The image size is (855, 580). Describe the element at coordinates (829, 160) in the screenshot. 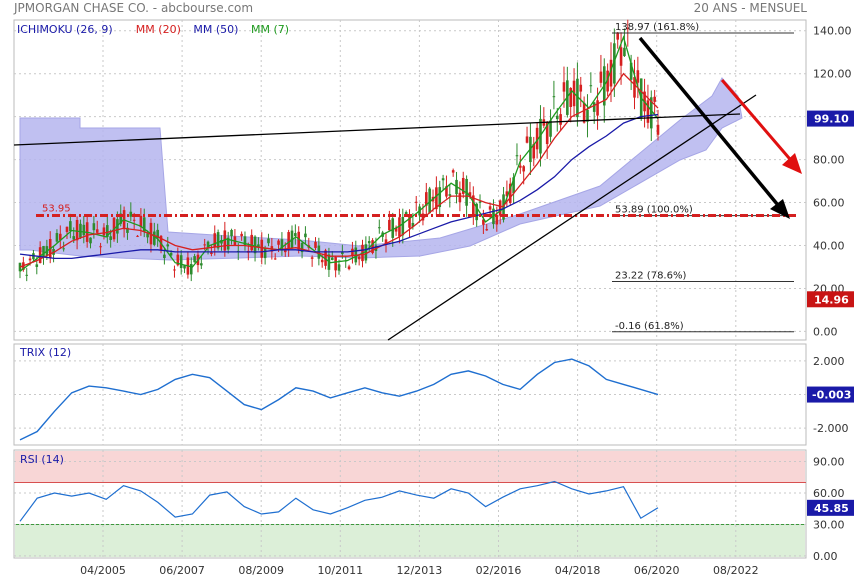

I see `y-tick-label: 80.00` at that location.